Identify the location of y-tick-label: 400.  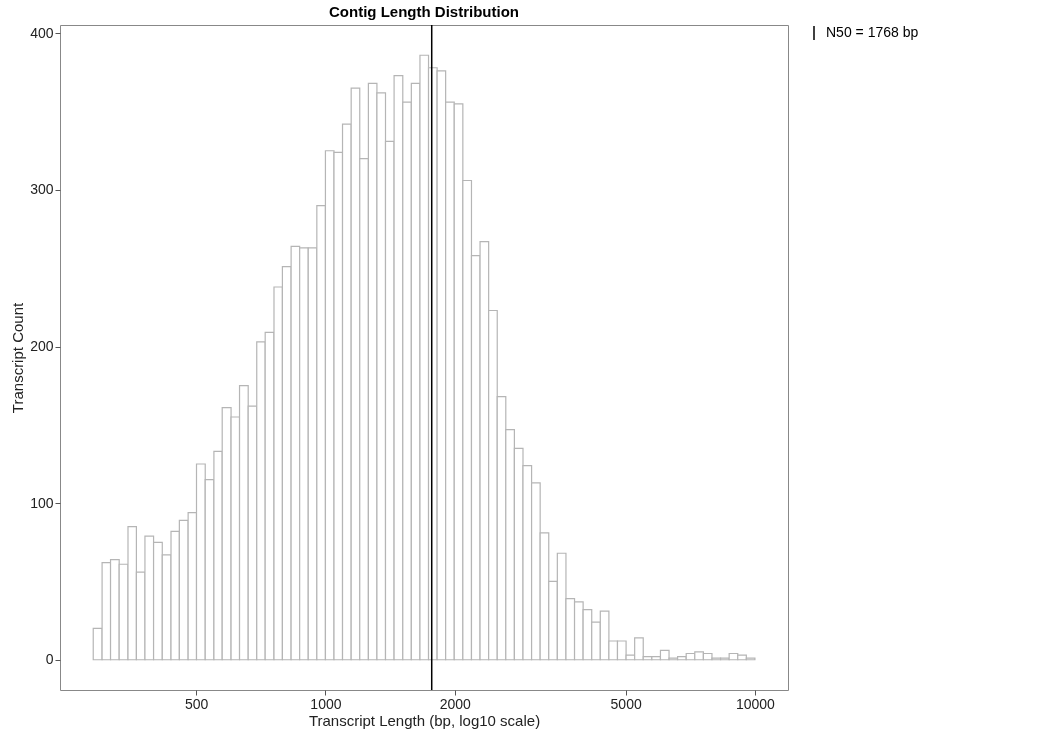
(42, 32).